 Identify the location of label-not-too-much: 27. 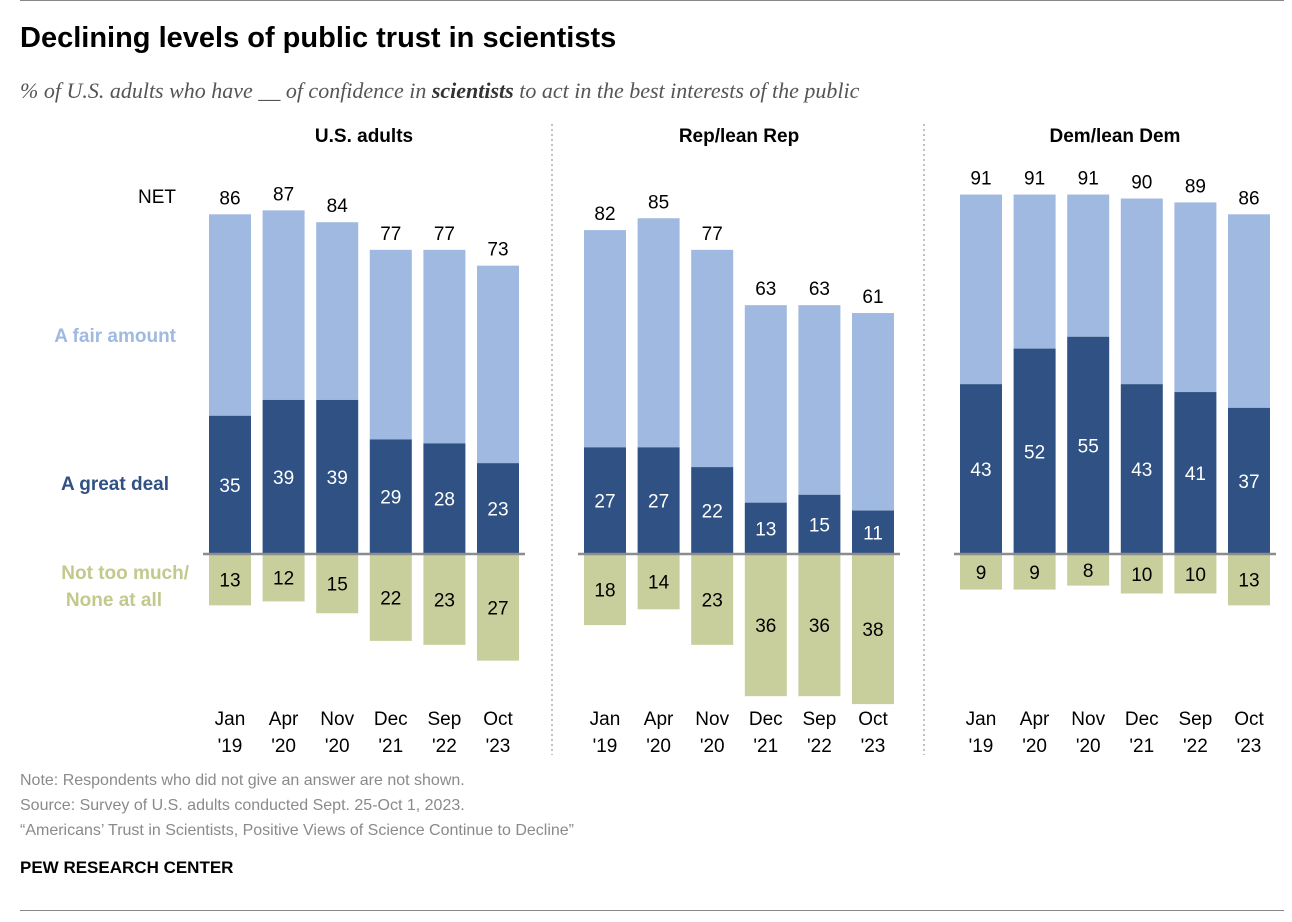
(497, 608).